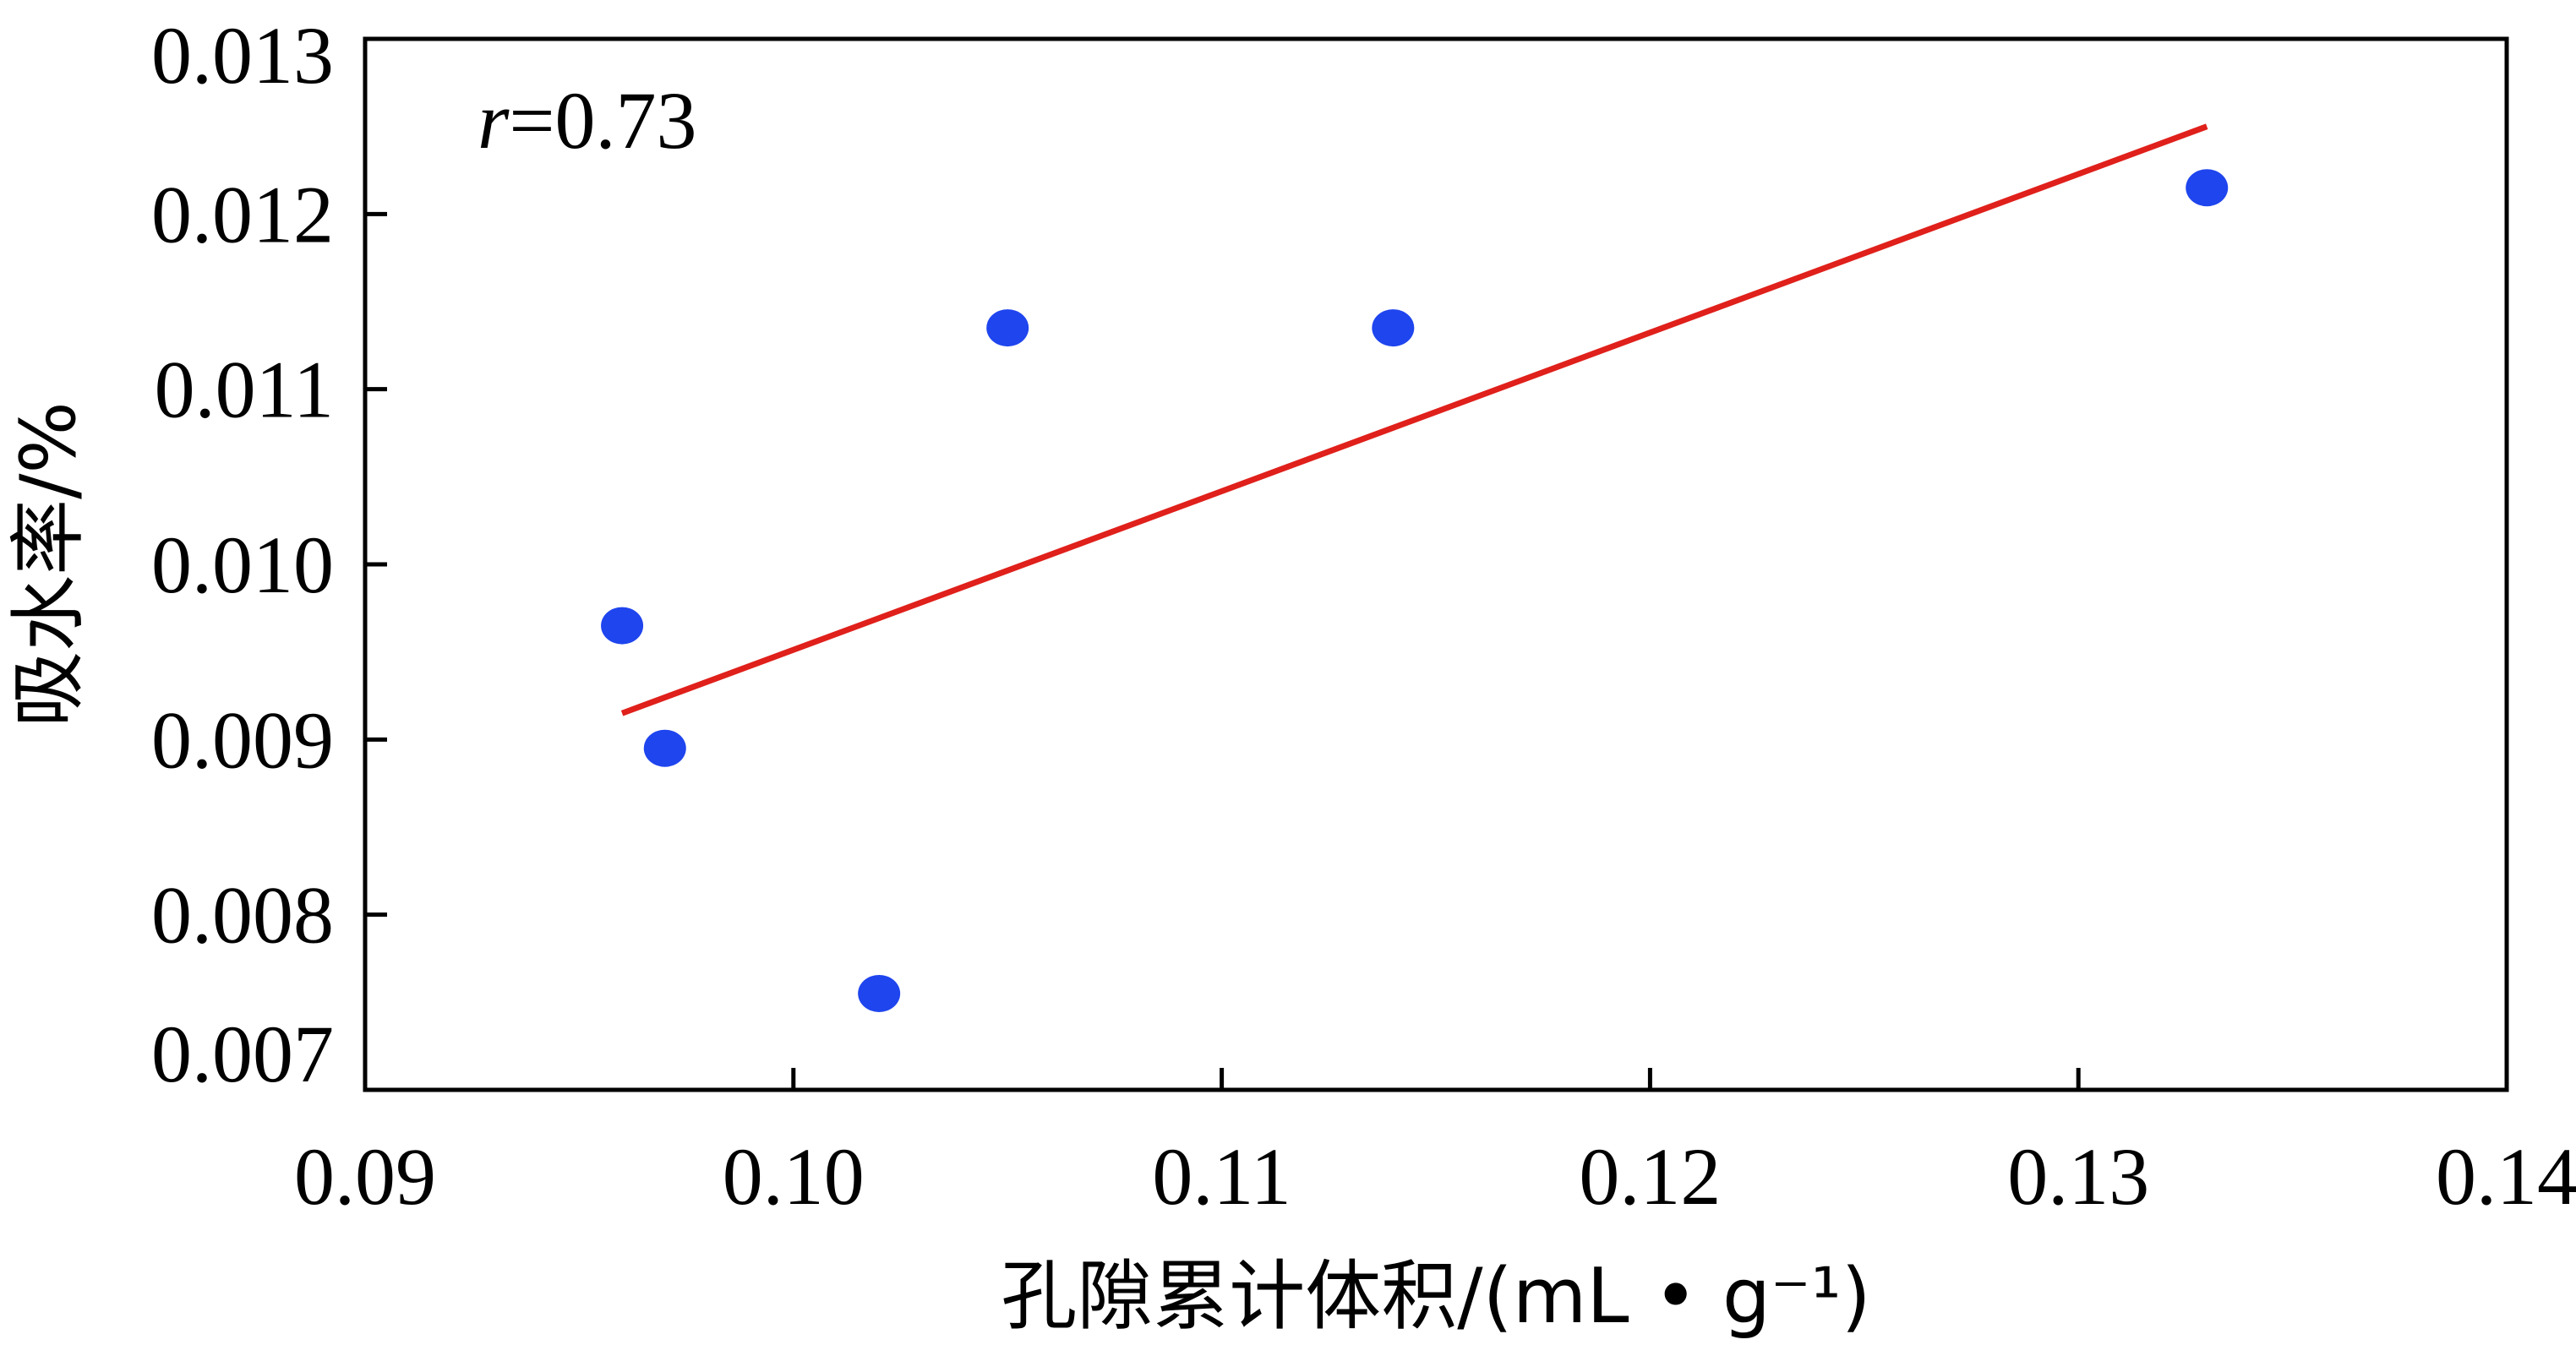 This screenshot has width=2576, height=1345. Describe the element at coordinates (494, 120) in the screenshot. I see `correlation-variable: r` at that location.